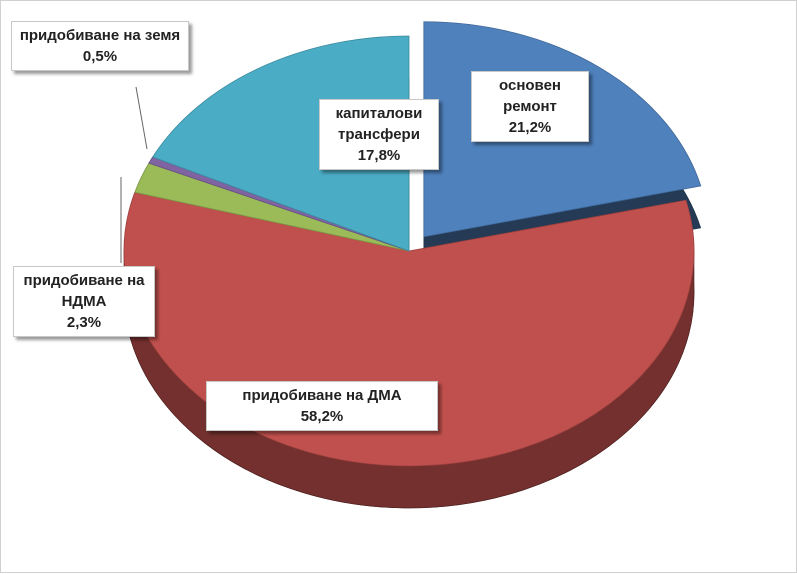 The height and width of the screenshot is (574, 797). I want to click on category-name: придобиване на ДМА, so click(322, 395).